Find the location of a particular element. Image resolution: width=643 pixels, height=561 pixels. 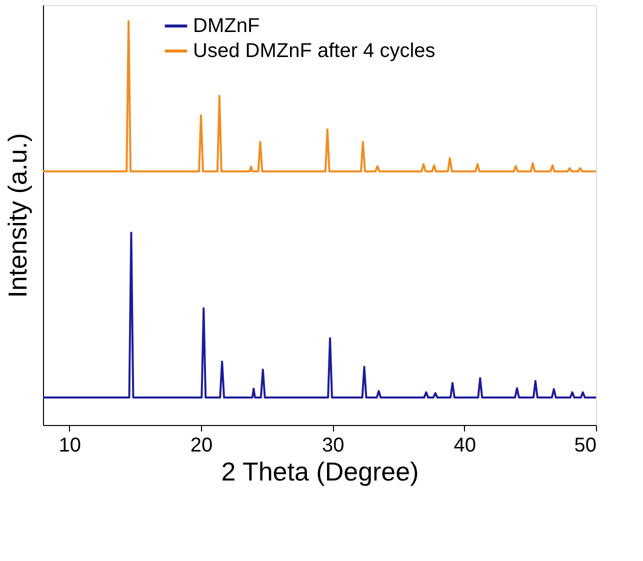

legend-label: DMZnF is located at coordinates (226, 26).